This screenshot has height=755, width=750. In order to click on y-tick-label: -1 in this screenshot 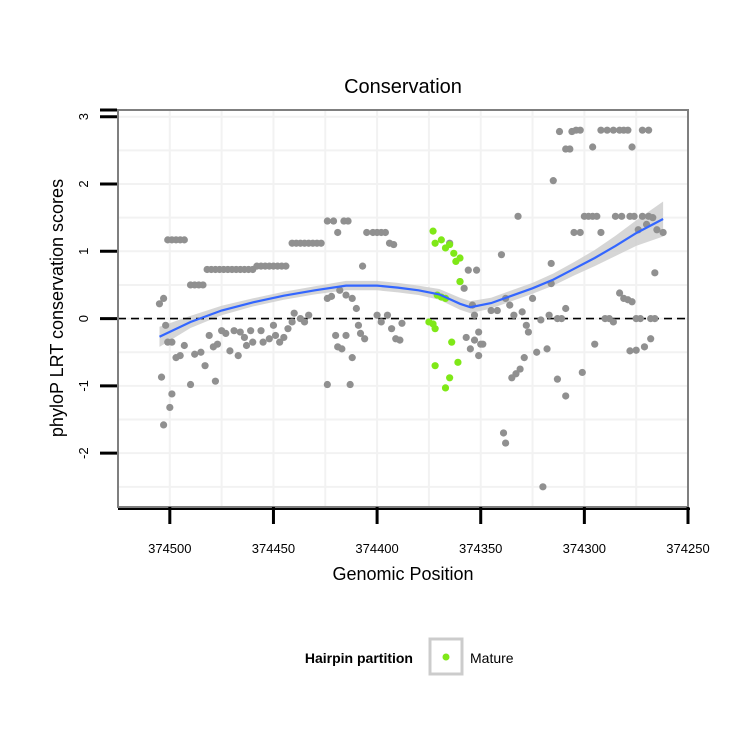, I will do `click(83, 386)`.